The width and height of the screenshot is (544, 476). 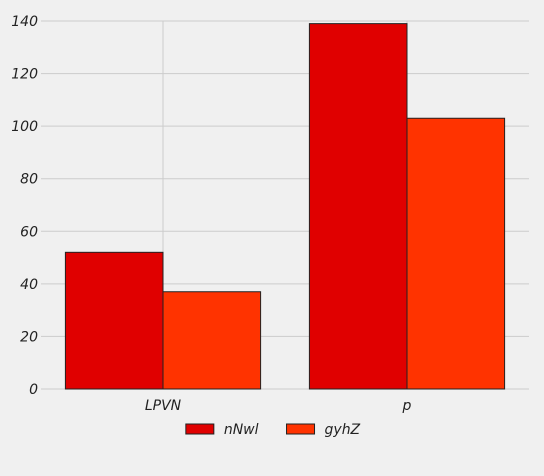 What do you see at coordinates (163, 406) in the screenshot?
I see `x-tick-label: LPVN` at bounding box center [163, 406].